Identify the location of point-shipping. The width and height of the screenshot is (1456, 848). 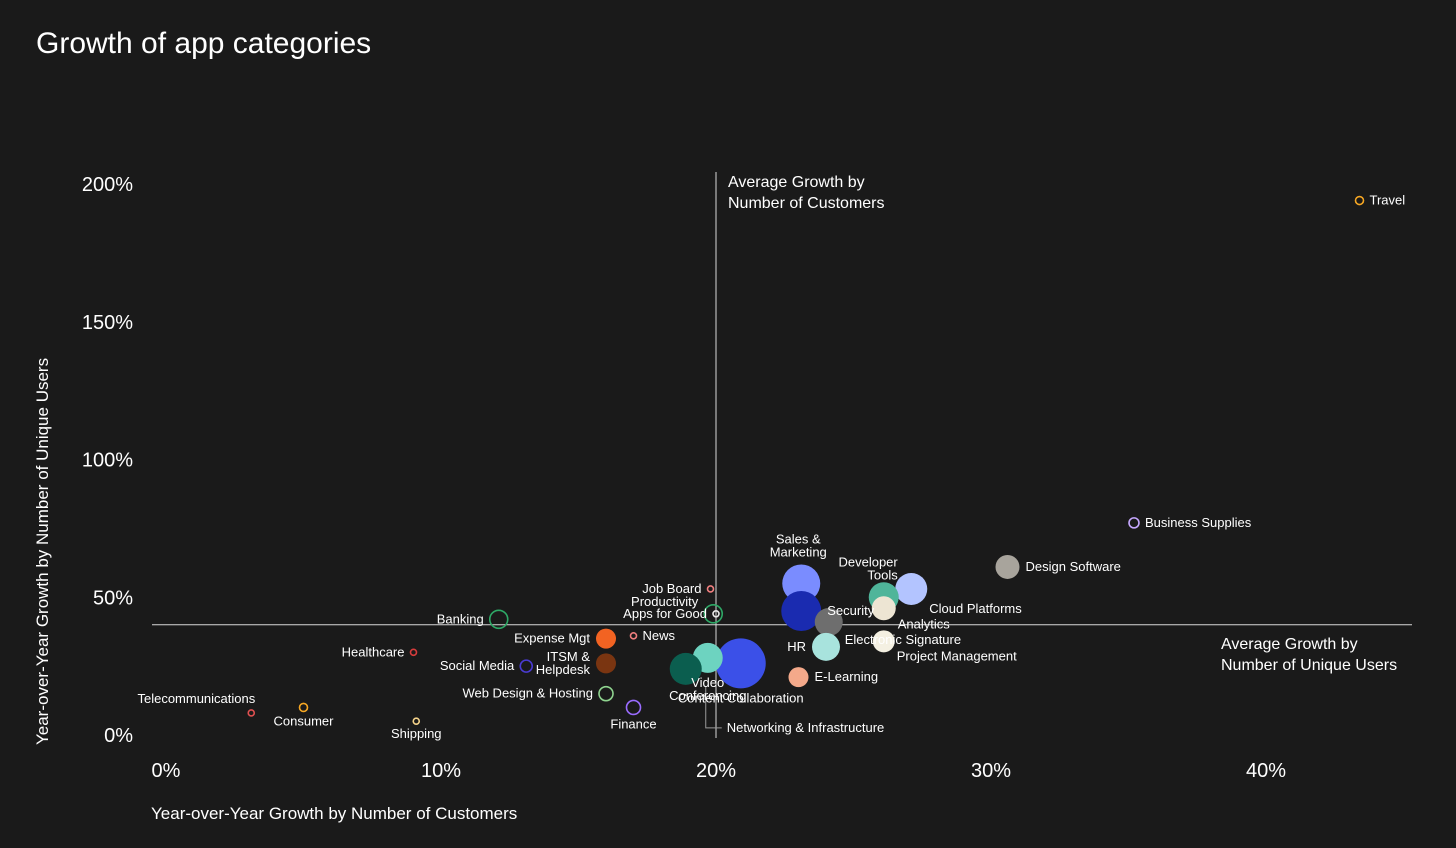
(416, 721).